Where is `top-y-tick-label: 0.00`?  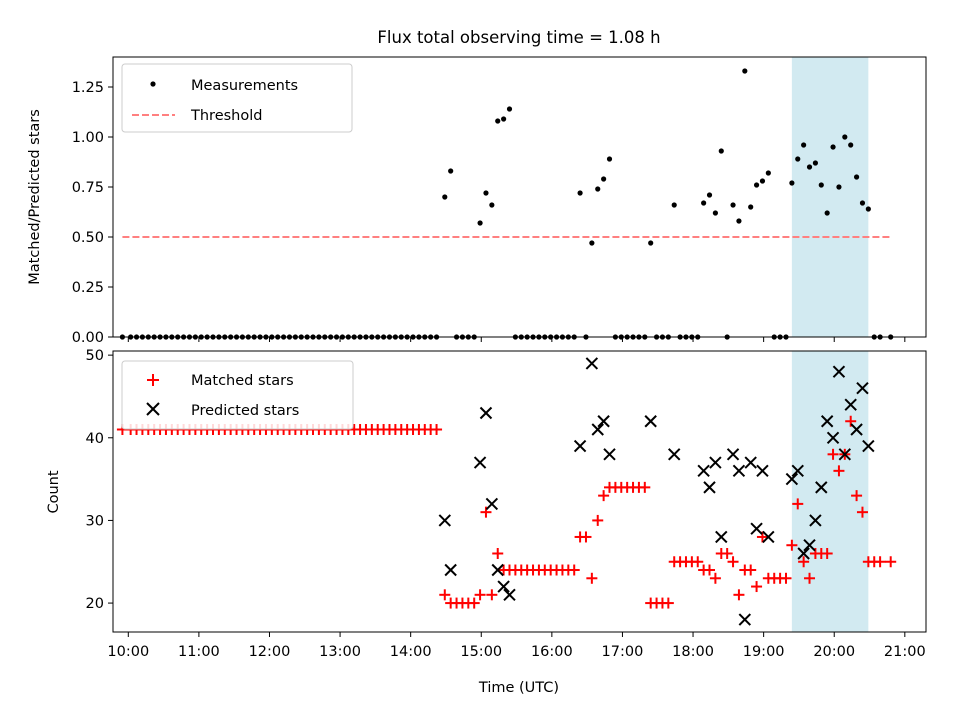 top-y-tick-label: 0.00 is located at coordinates (88, 338).